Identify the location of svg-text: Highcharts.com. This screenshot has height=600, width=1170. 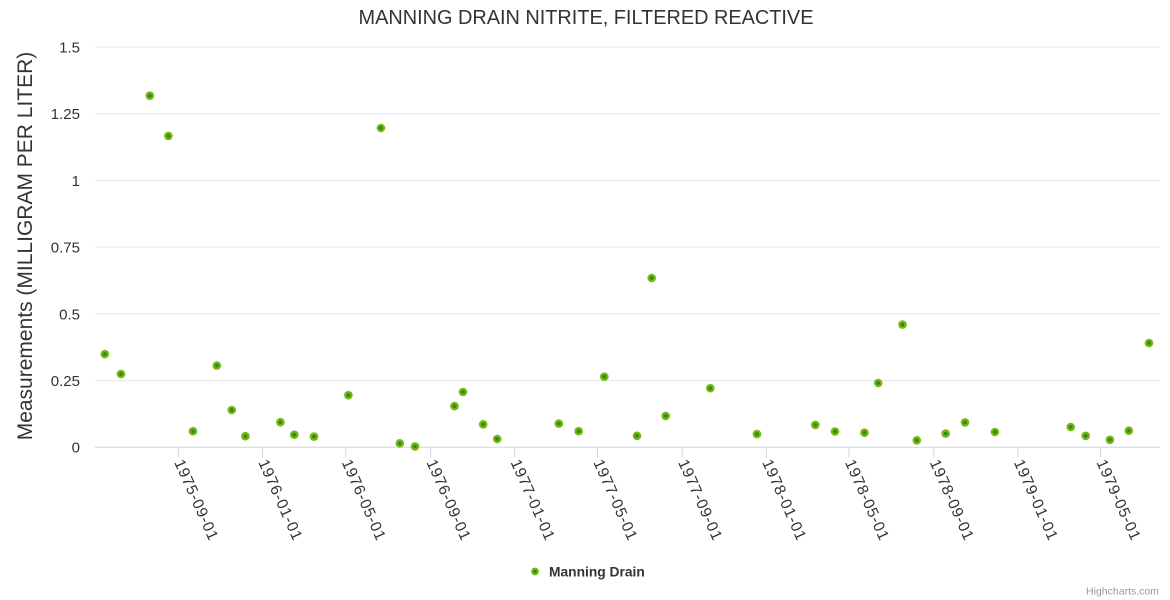
(1122, 592).